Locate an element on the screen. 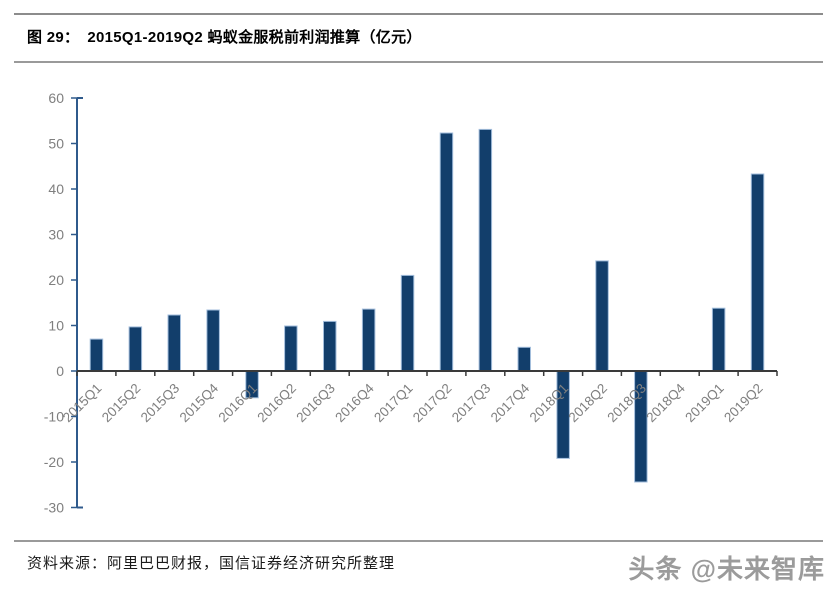 The height and width of the screenshot is (593, 837). bar-2016Q4 is located at coordinates (368, 340).